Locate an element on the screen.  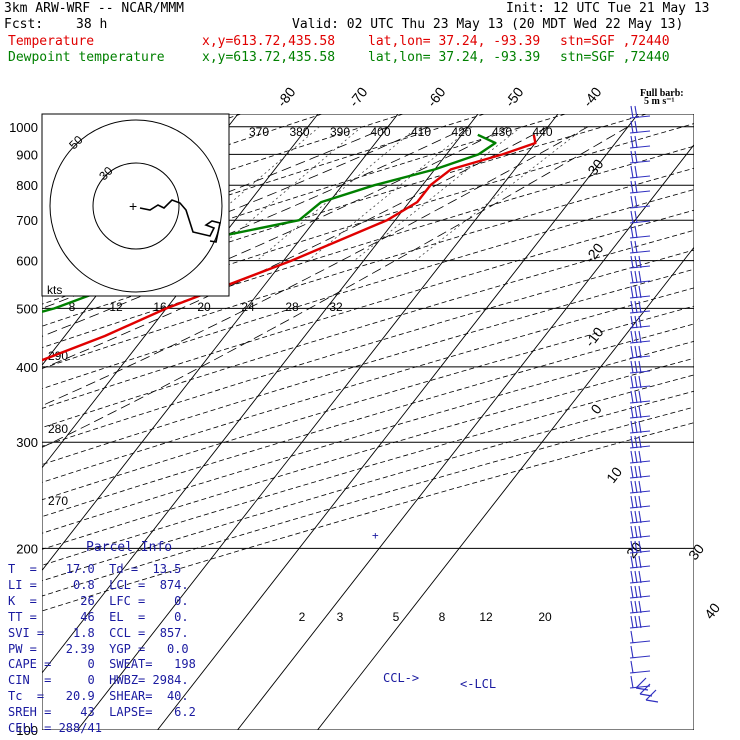
pressure-label: 500 is located at coordinates (27, 308).